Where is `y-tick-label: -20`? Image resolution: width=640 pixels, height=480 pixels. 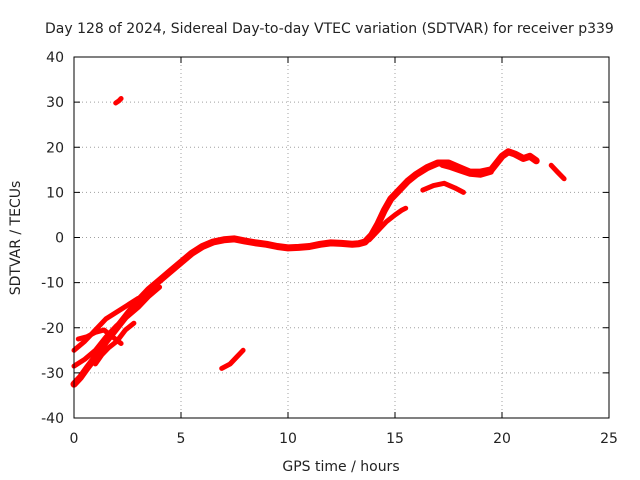 y-tick-label: -20 is located at coordinates (52, 329).